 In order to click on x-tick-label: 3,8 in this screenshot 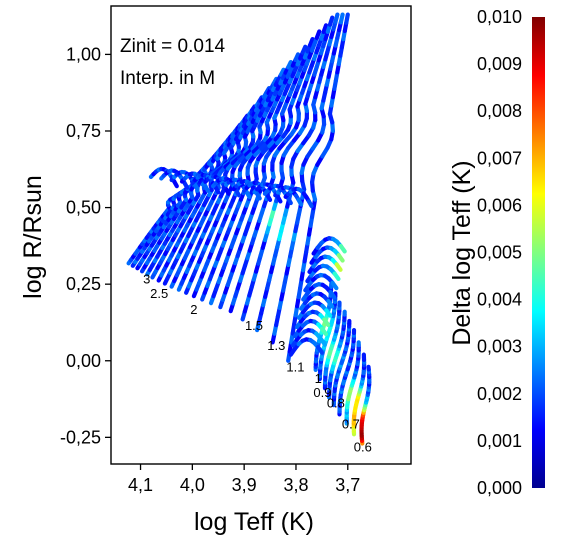, I will do `click(295, 485)`.